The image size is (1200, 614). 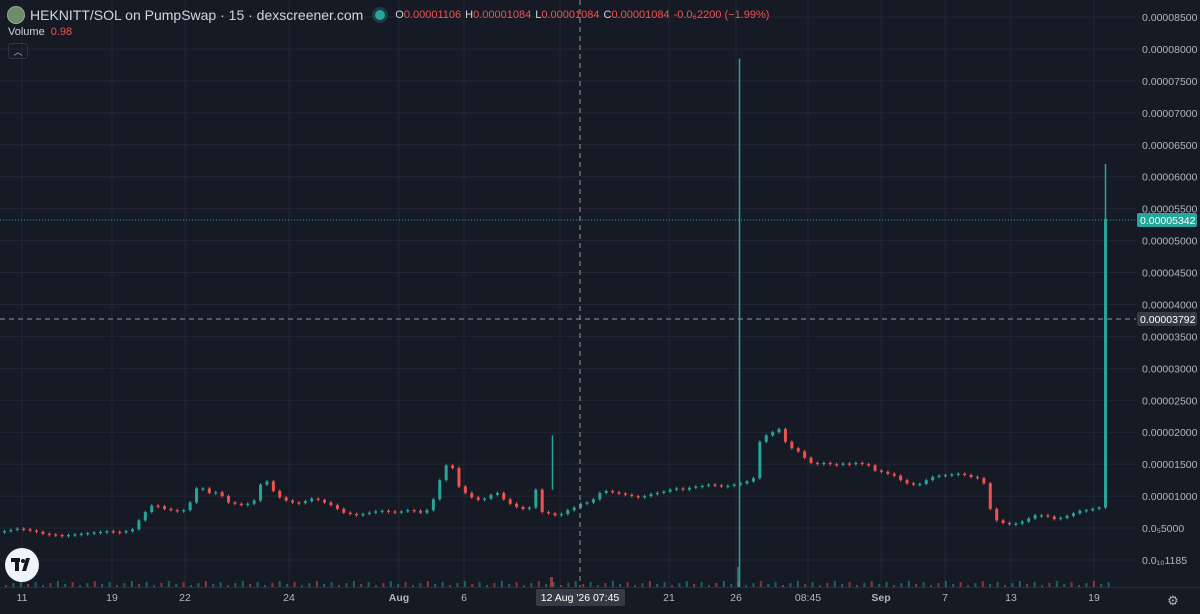 What do you see at coordinates (1170, 497) in the screenshot?
I see `y-tick-label: 0.00001000` at bounding box center [1170, 497].